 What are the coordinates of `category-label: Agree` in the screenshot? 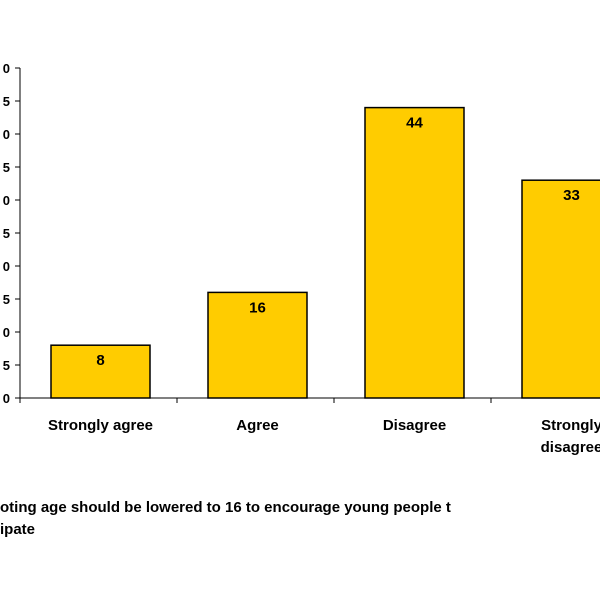 It's located at (257, 425).